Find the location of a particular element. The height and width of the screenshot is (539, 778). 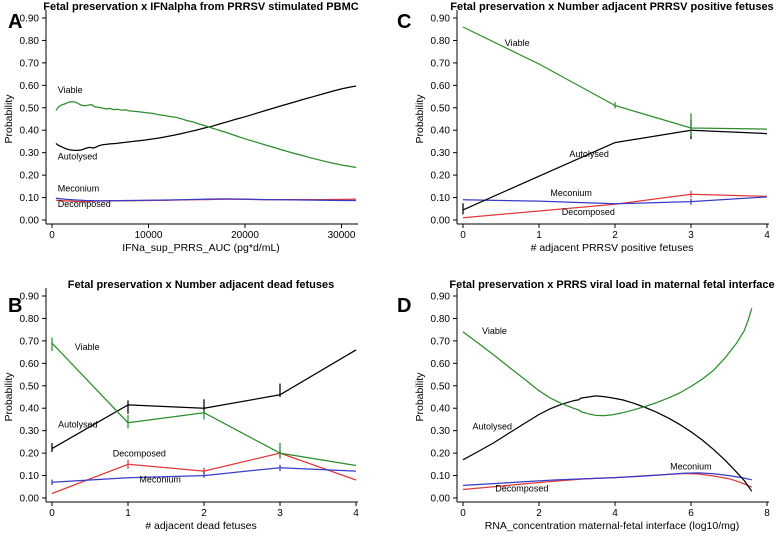

x-axis-label: # adjacent dead fetuses is located at coordinates (201, 526).